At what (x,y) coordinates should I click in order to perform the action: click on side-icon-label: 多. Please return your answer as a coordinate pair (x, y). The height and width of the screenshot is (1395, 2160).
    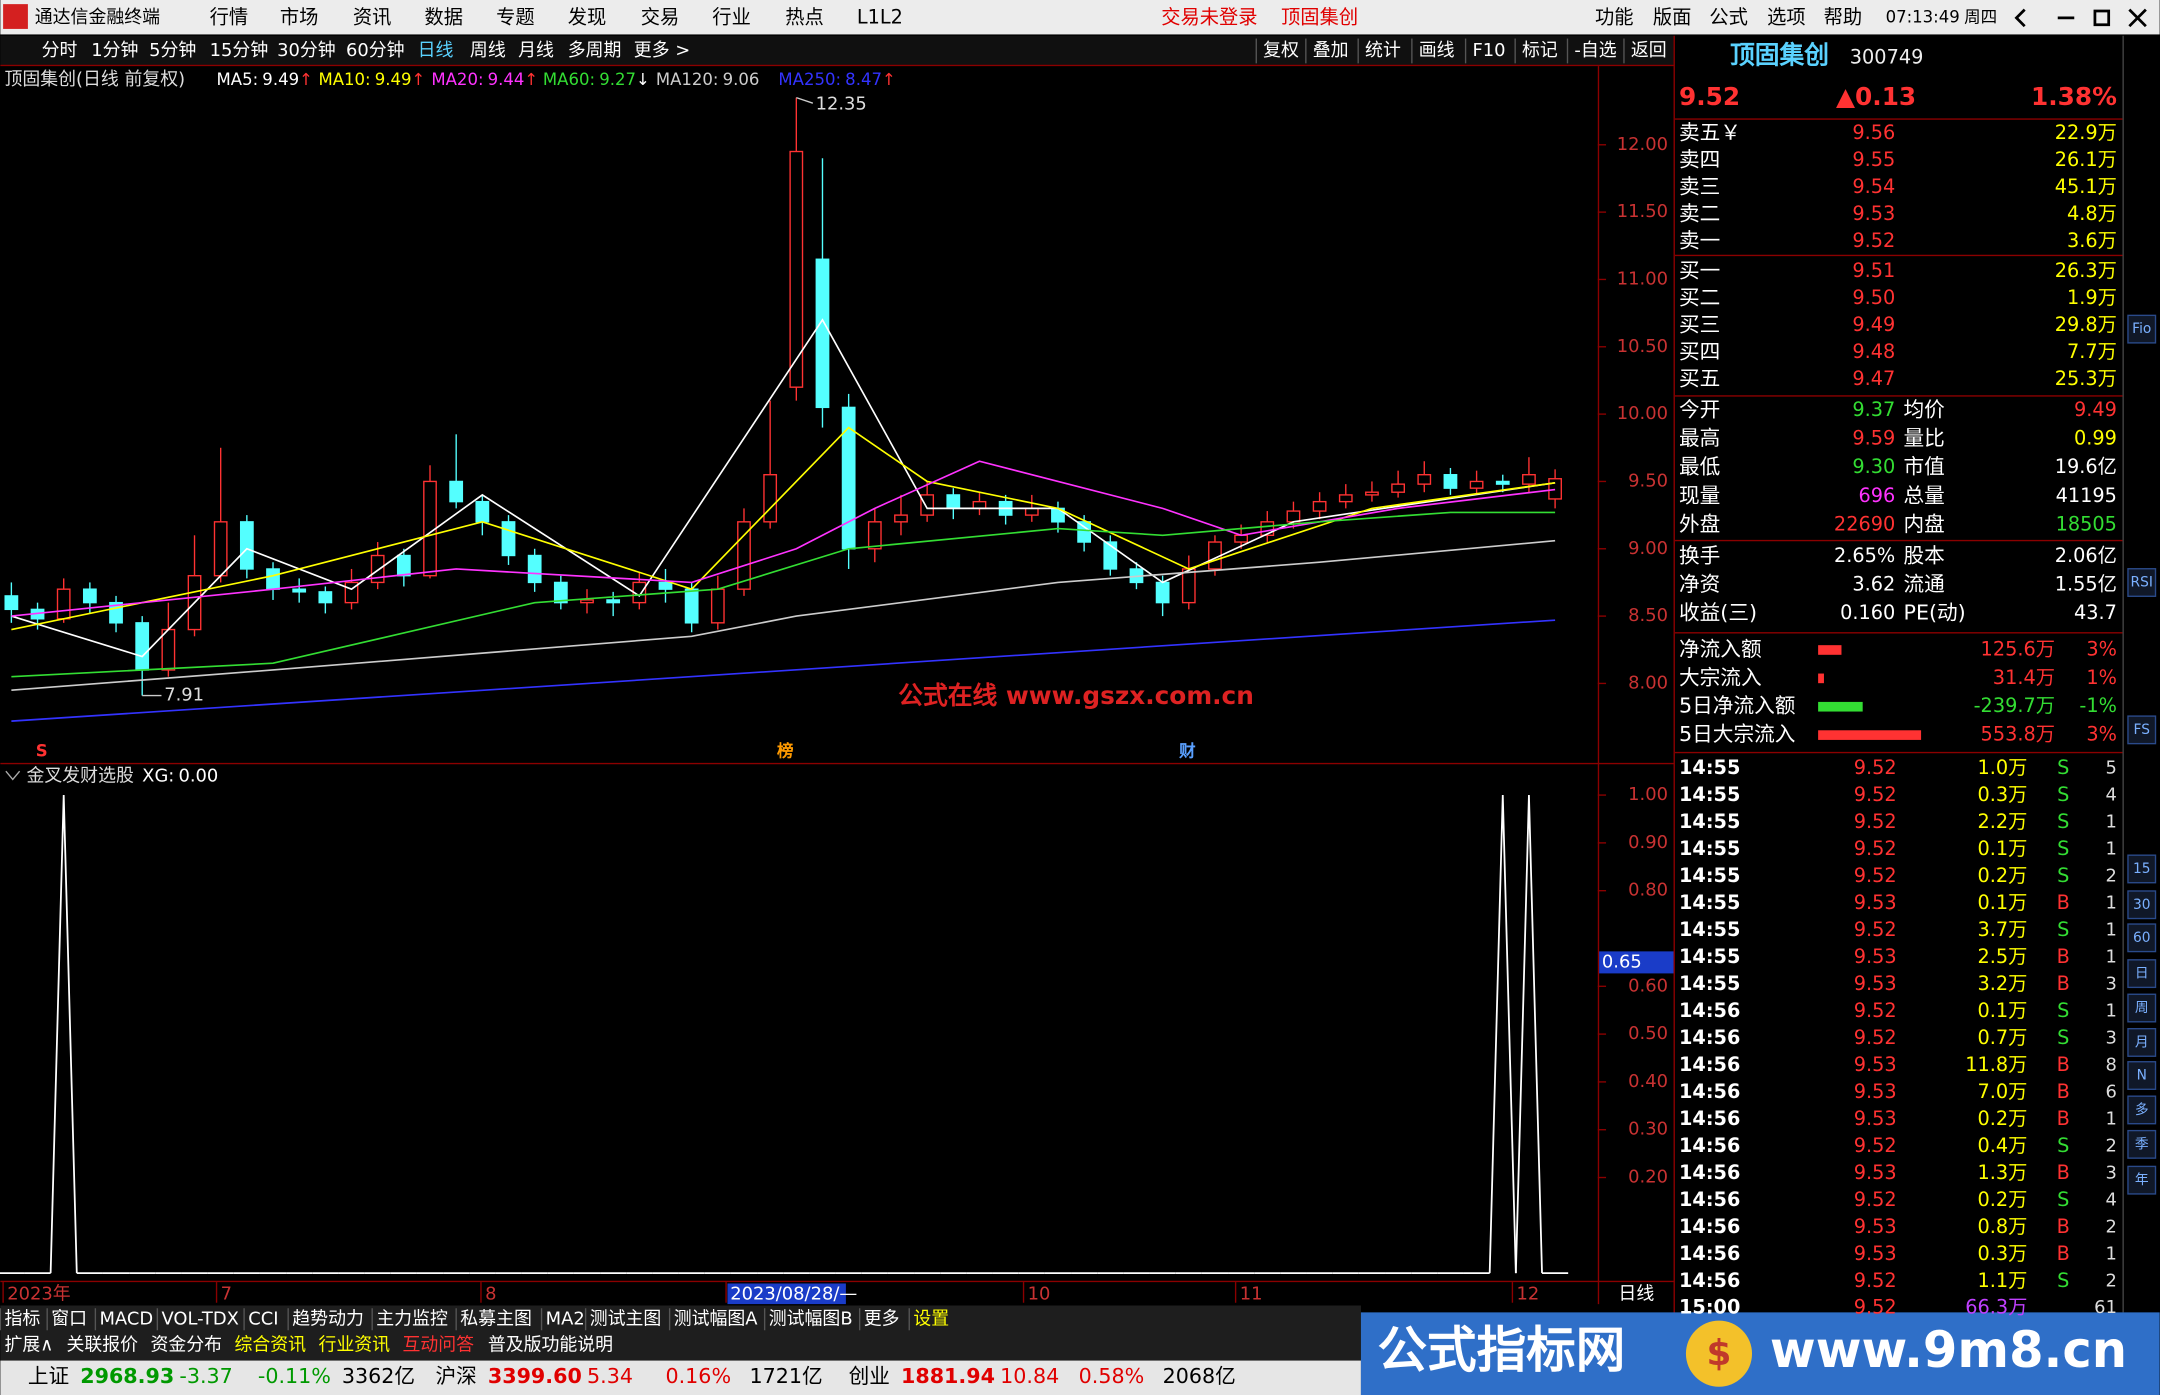
    Looking at the image, I should click on (2142, 1109).